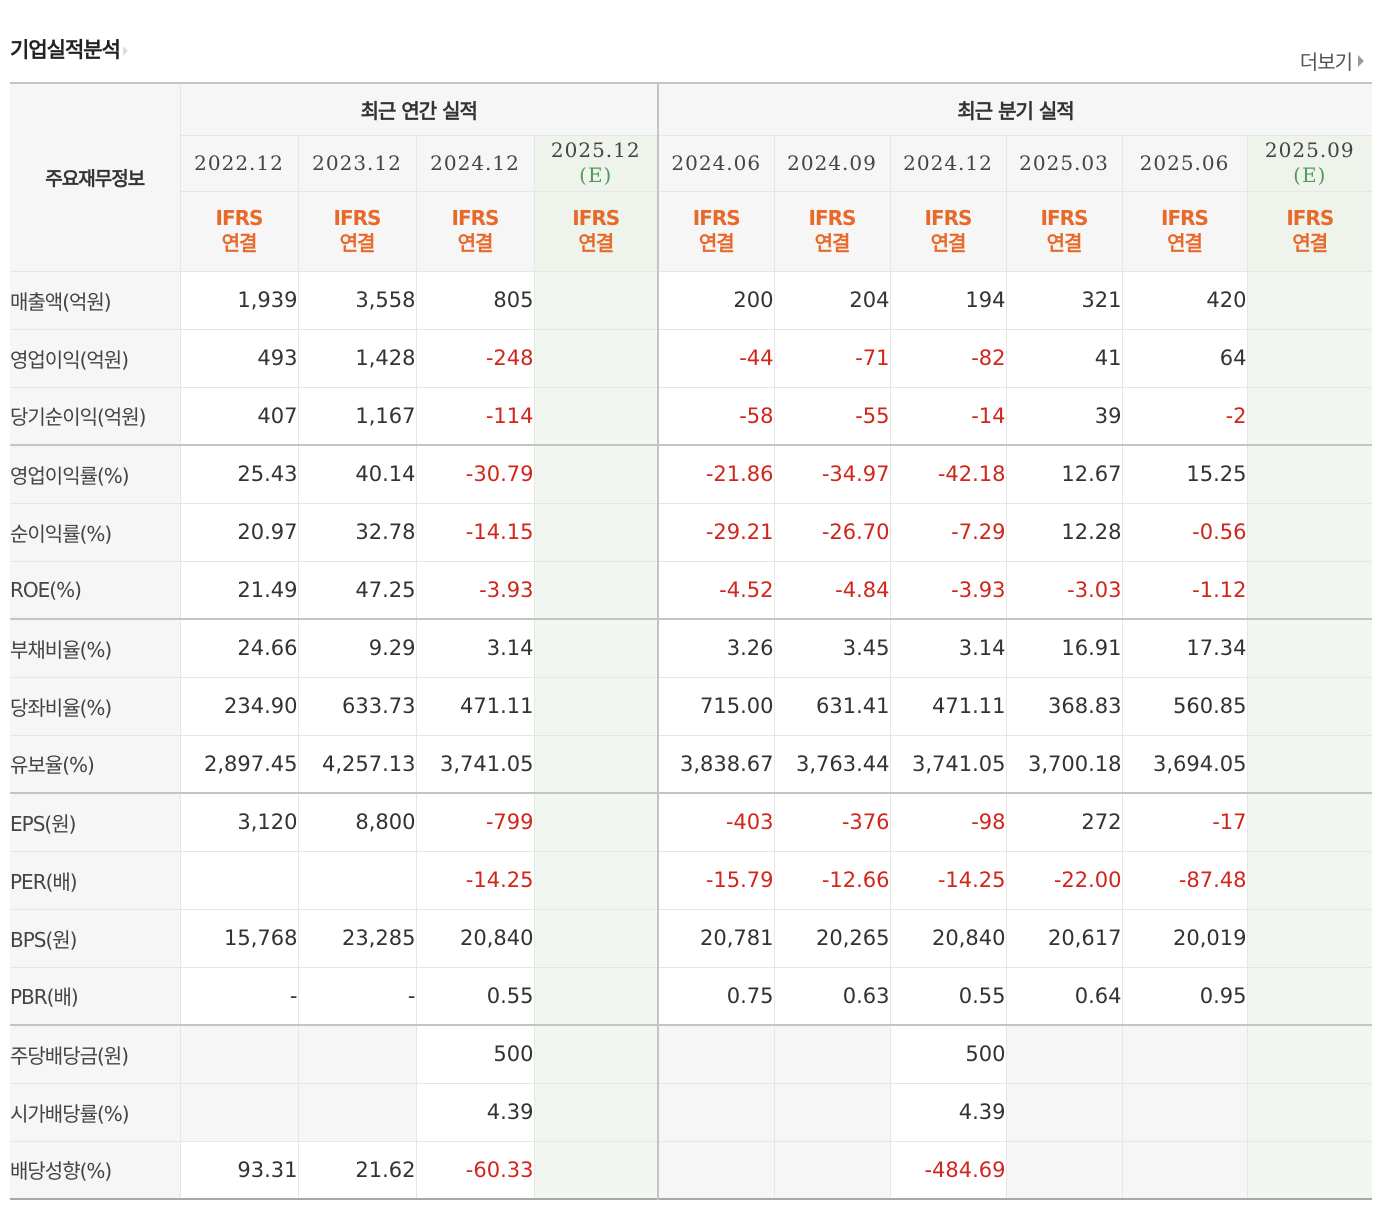  I want to click on value-cell: -376, so click(832, 822).